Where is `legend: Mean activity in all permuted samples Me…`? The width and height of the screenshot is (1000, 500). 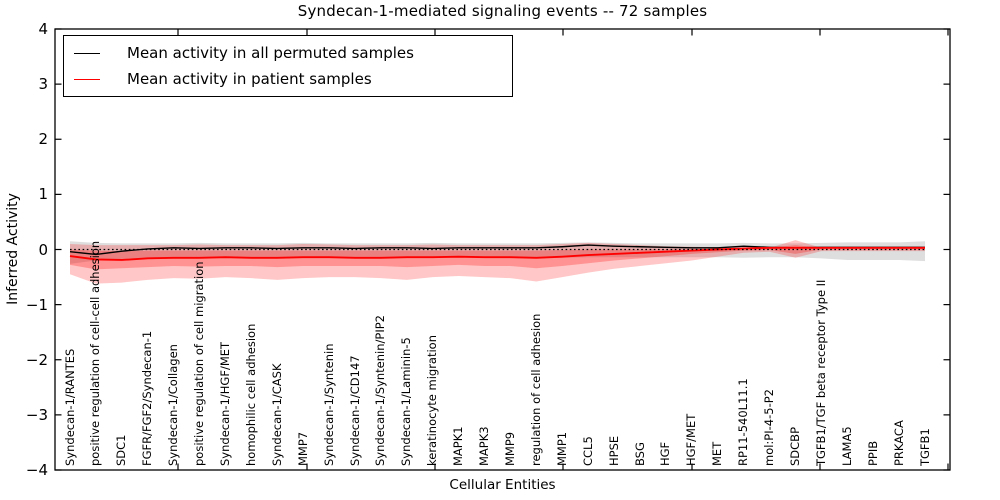 legend: Mean activity in all permuted samples Me… is located at coordinates (288, 66).